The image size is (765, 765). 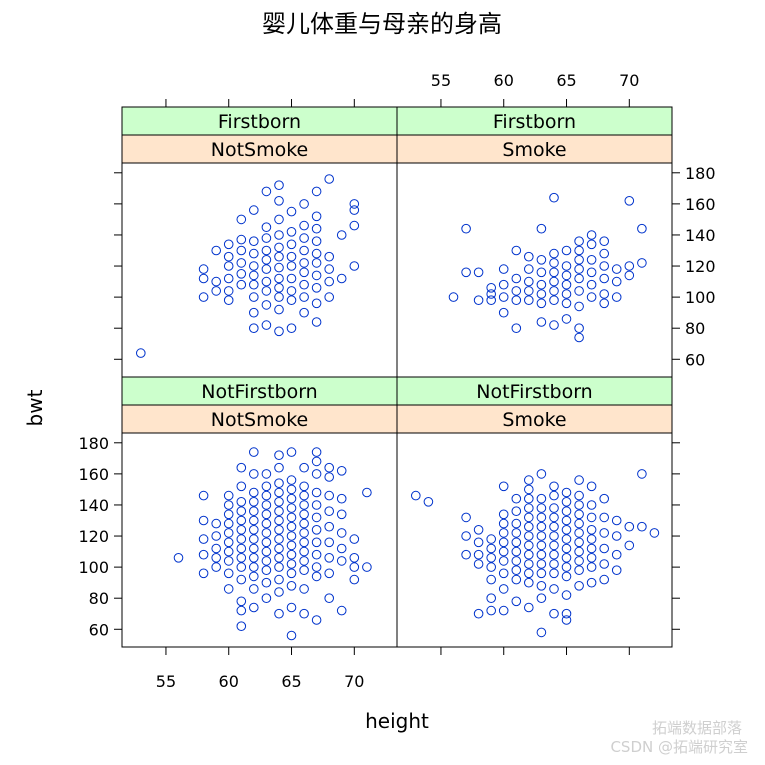 I want to click on x-tick-label-bottom: 70, so click(x=354, y=681).